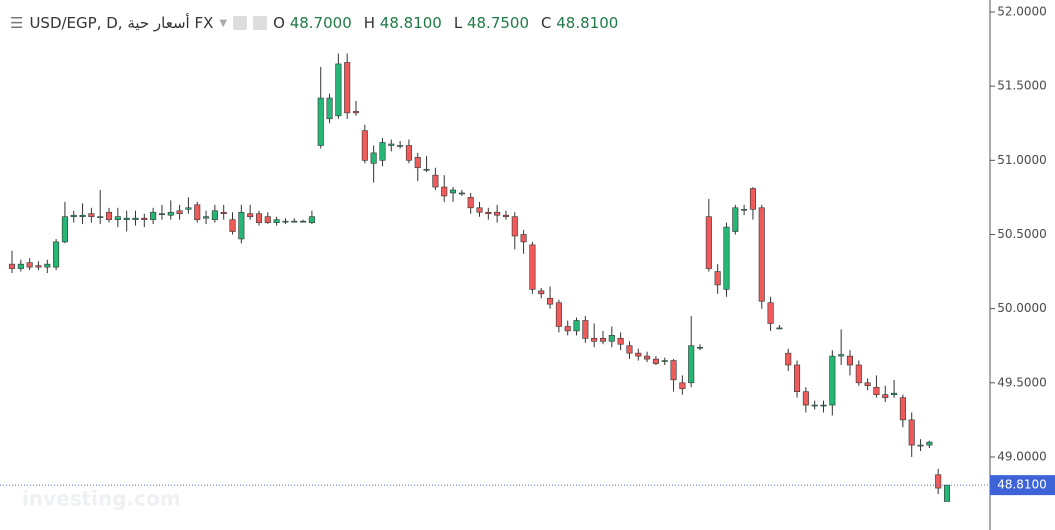 The image size is (1055, 530). I want to click on visibility-icon, so click(240, 23).